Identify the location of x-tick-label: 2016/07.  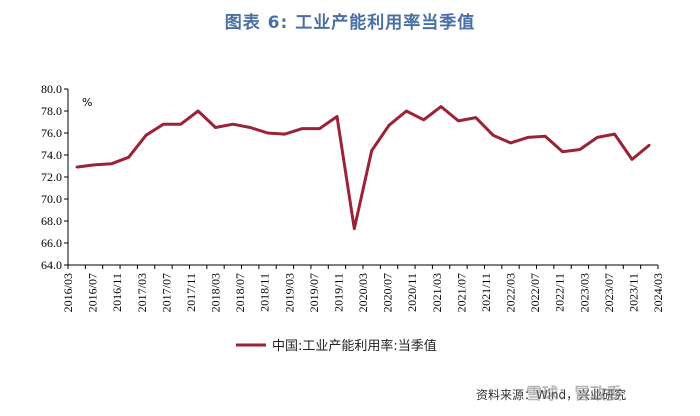
(93, 292).